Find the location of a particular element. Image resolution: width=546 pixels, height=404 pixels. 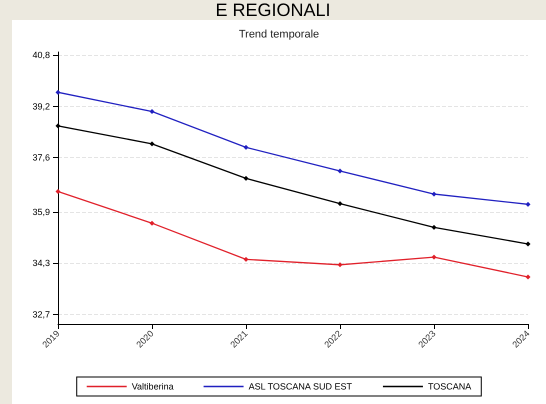

y-tick-label: 35,9 is located at coordinates (41, 212).